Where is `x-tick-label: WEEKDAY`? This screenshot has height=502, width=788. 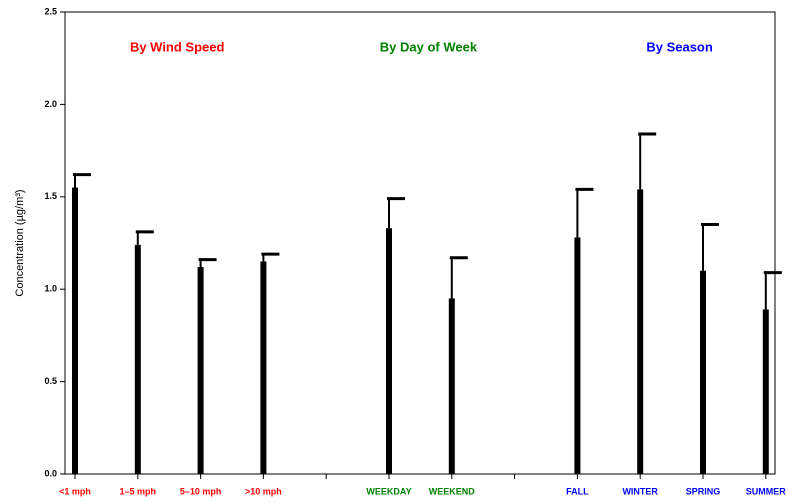
x-tick-label: WEEKDAY is located at coordinates (388, 491).